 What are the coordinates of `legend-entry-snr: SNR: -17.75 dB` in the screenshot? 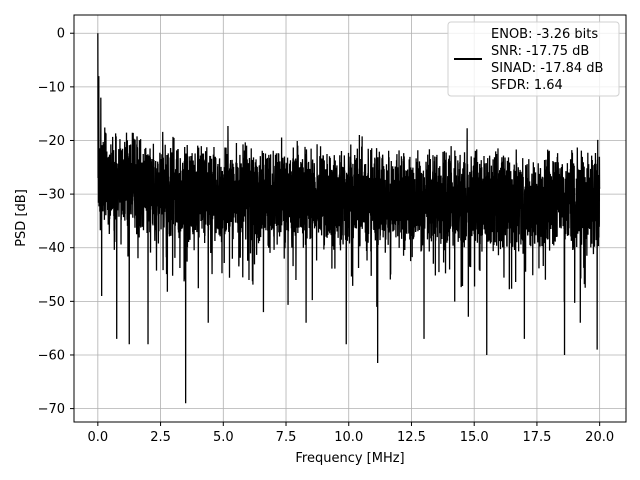 It's located at (540, 51).